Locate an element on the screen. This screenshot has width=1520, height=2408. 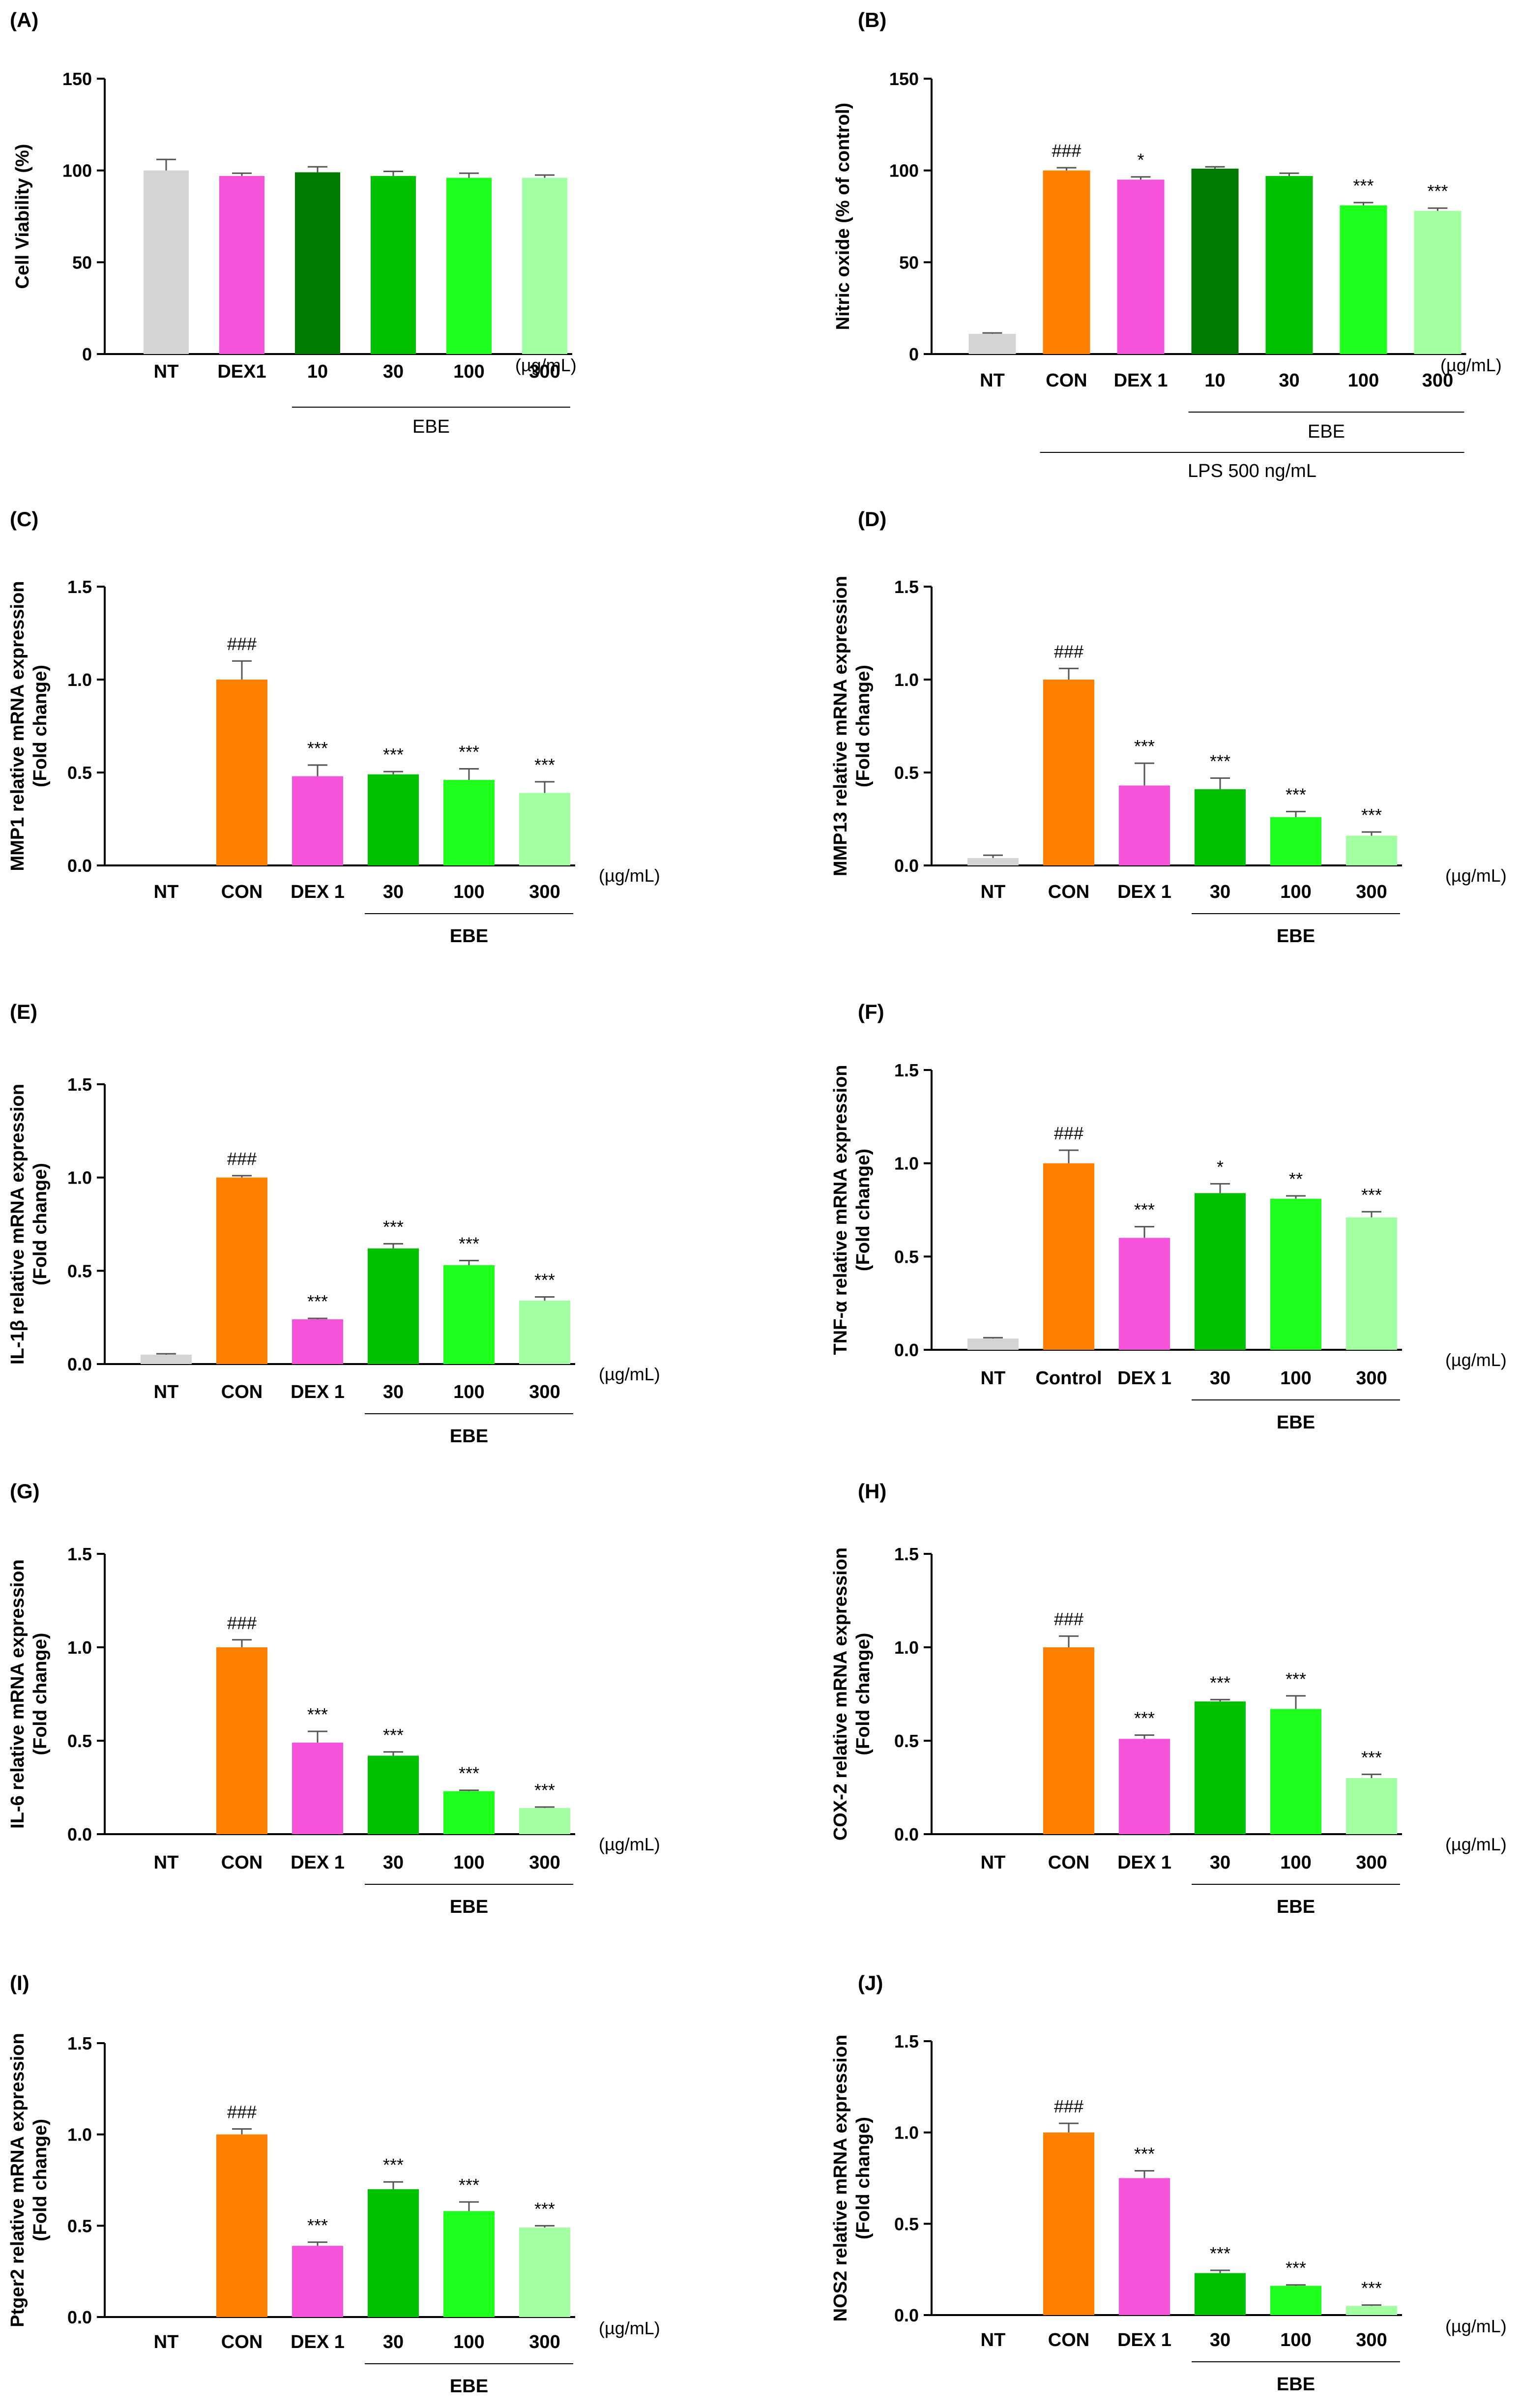
y-axis-label: Cell Viability (%) is located at coordinates (22, 216).